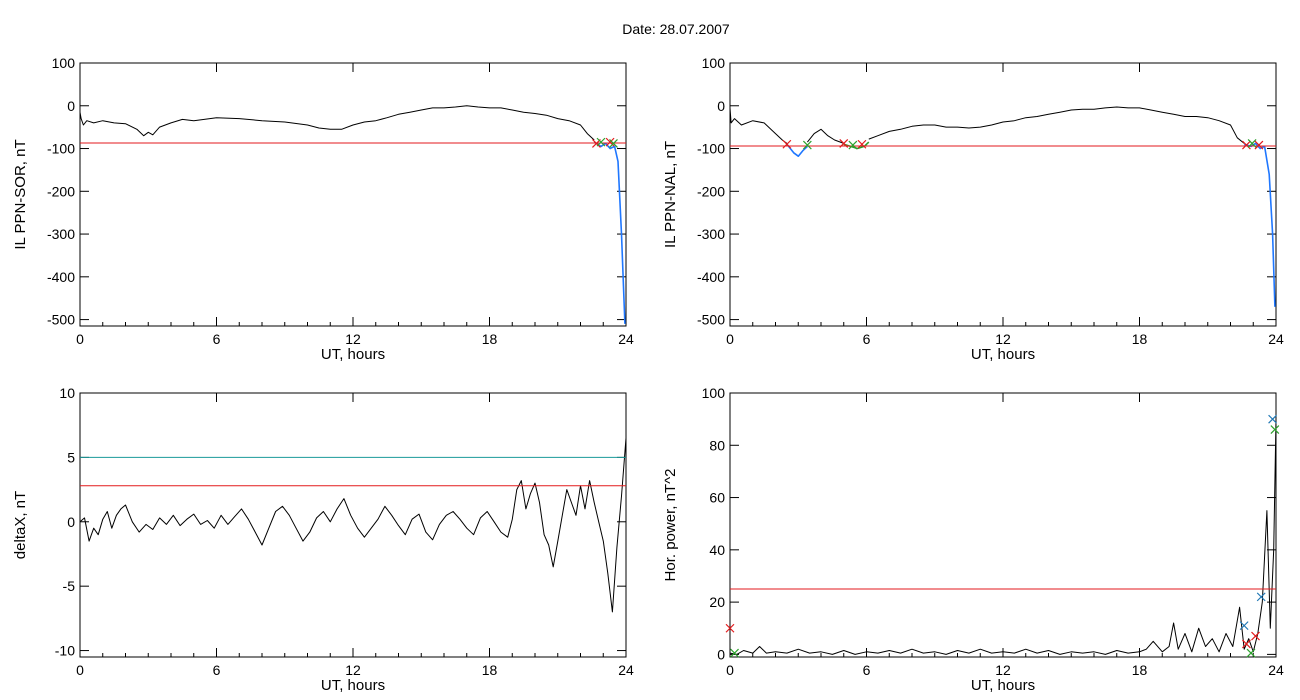  I want to click on y-tick-label: 60, so click(717, 498).